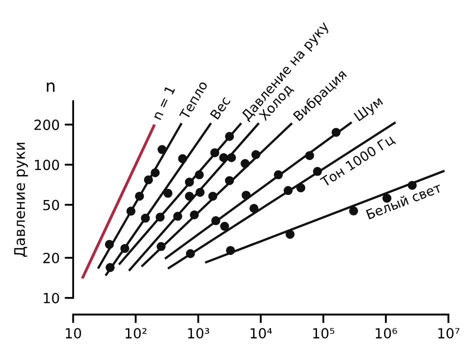 The height and width of the screenshot is (344, 475). I want to click on text: n = 1, so click(164, 102).